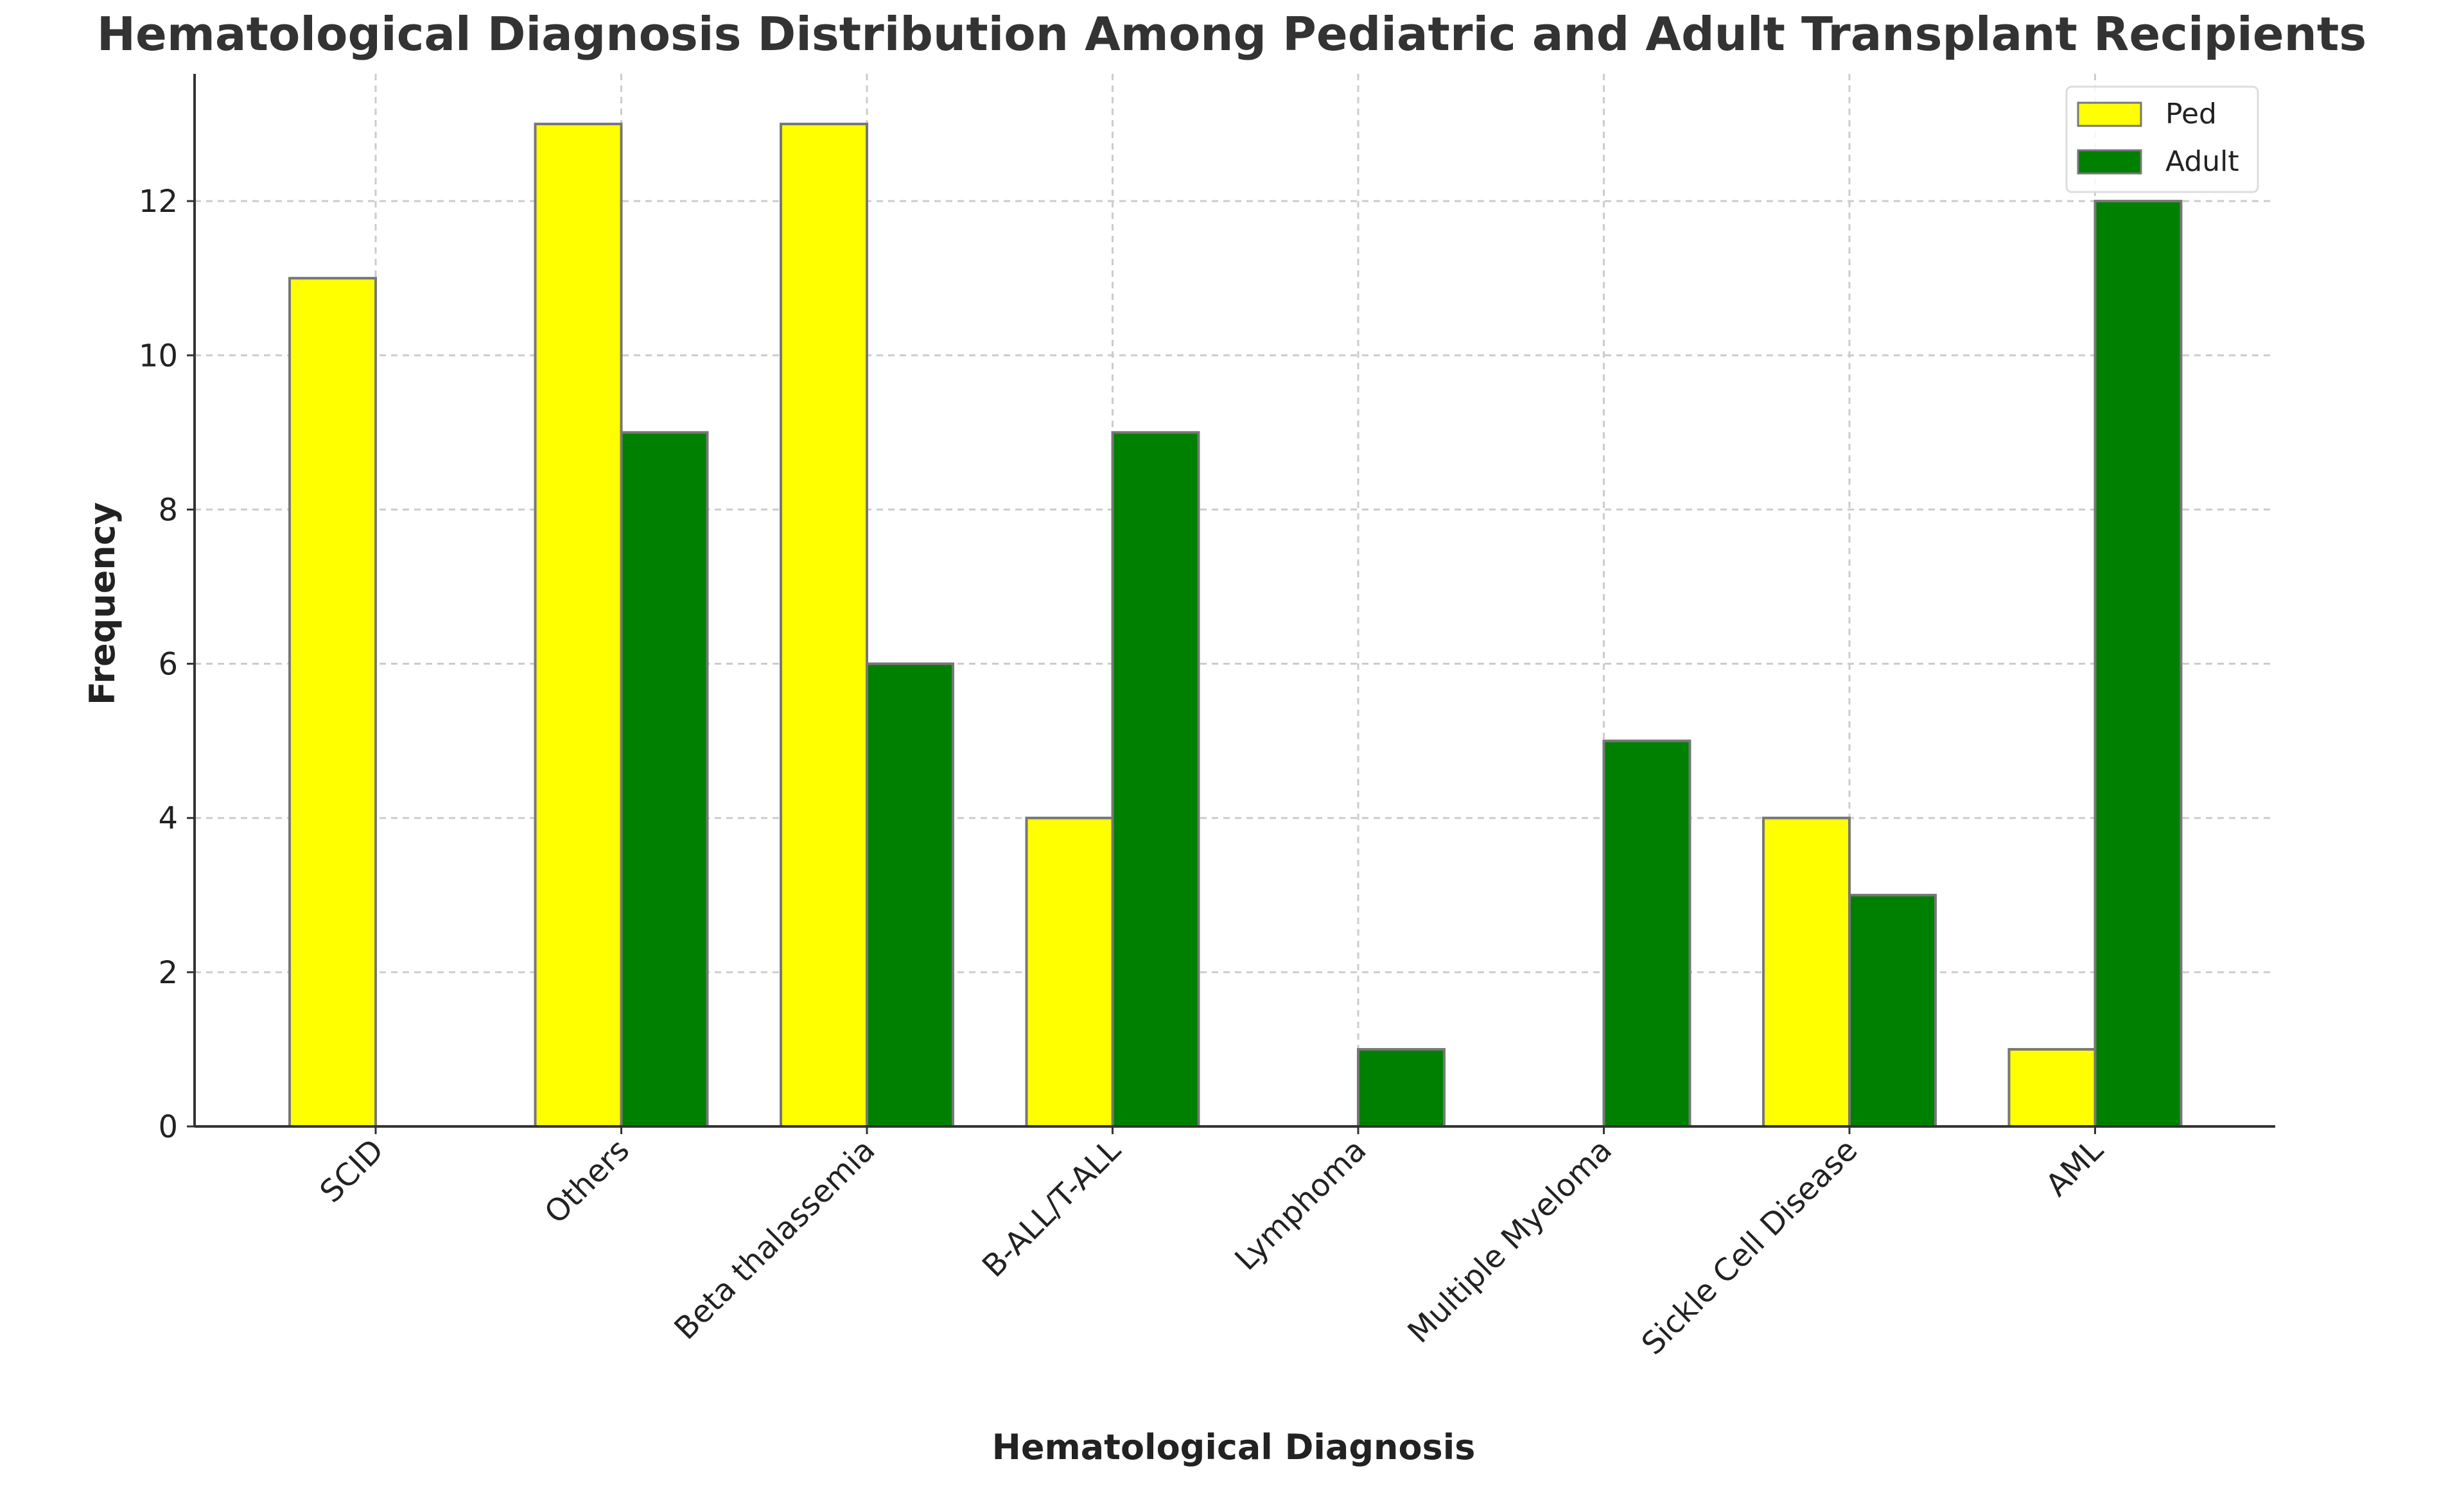  Describe the element at coordinates (2075, 1168) in the screenshot. I see `x-tick-label: AML` at that location.